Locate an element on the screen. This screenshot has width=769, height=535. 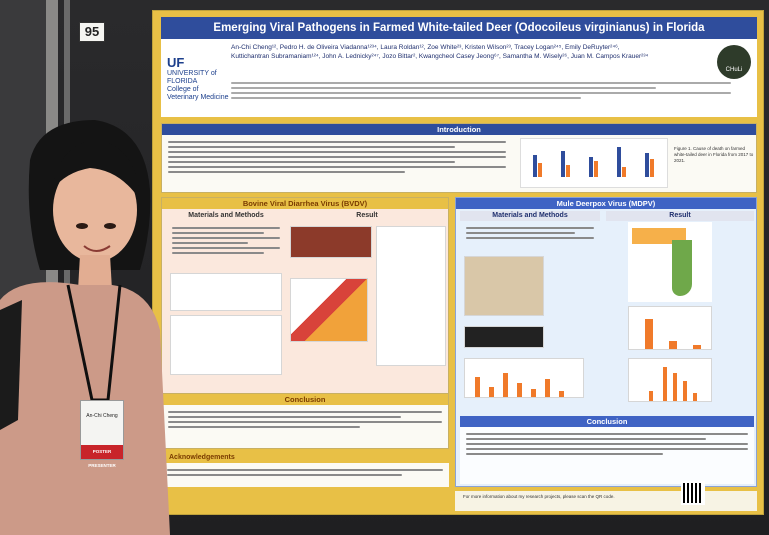
lab-logo: CHuLi is located at coordinates (734, 62).